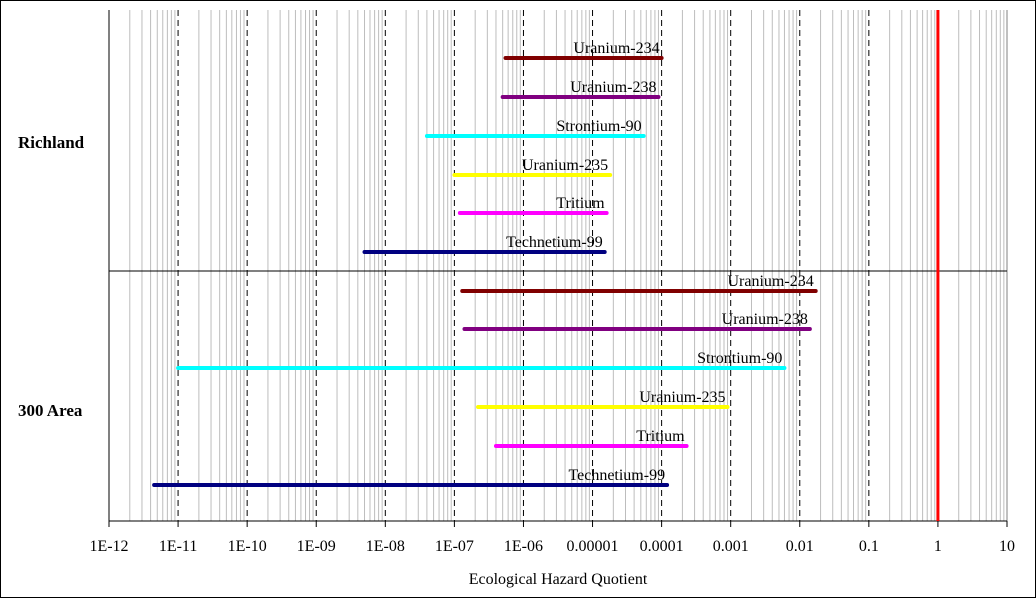 This screenshot has height=603, width=1036. I want to click on x-tick-label: 1, so click(938, 546).